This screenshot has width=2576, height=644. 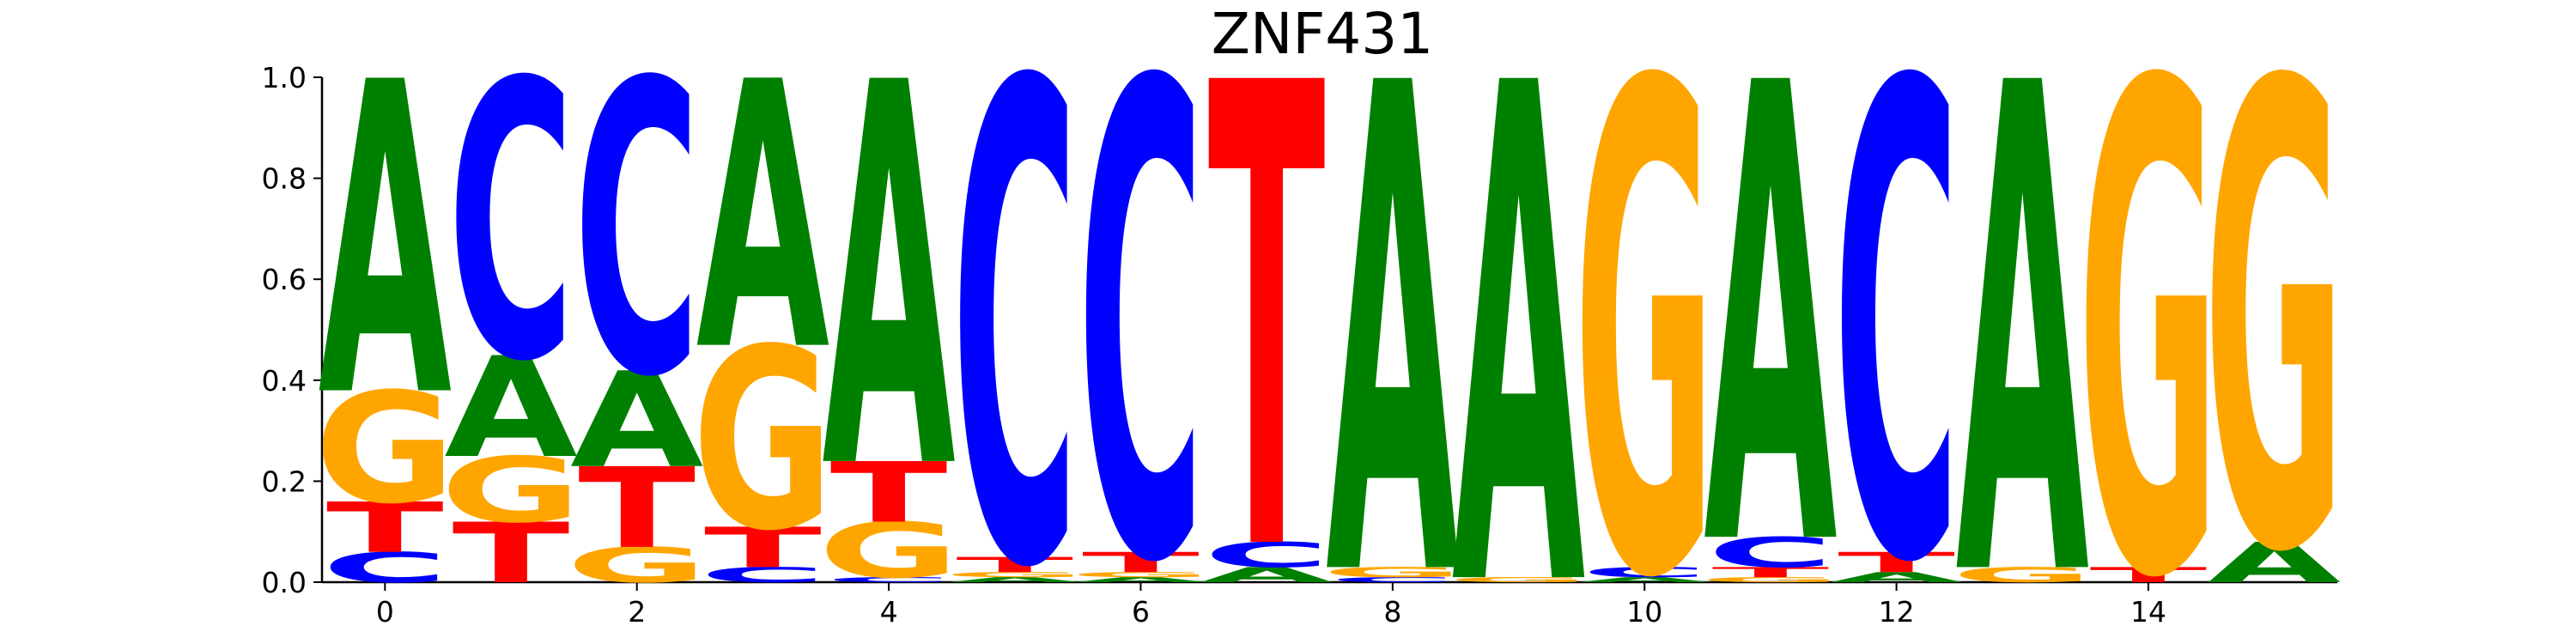 What do you see at coordinates (284, 179) in the screenshot?
I see `y-tick-label: 0.8` at bounding box center [284, 179].